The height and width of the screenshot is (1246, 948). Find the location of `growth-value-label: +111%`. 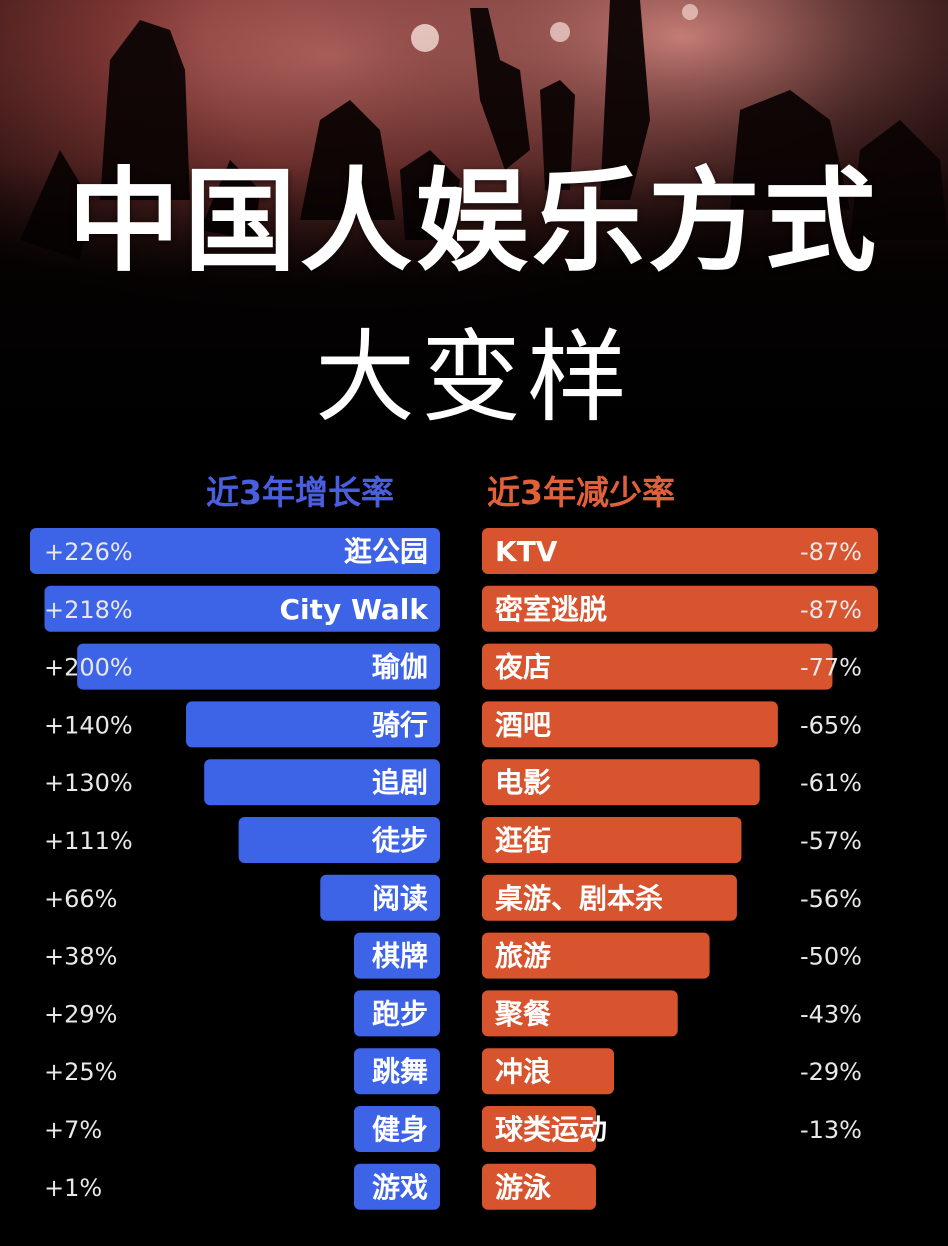

growth-value-label: +111% is located at coordinates (88, 841).